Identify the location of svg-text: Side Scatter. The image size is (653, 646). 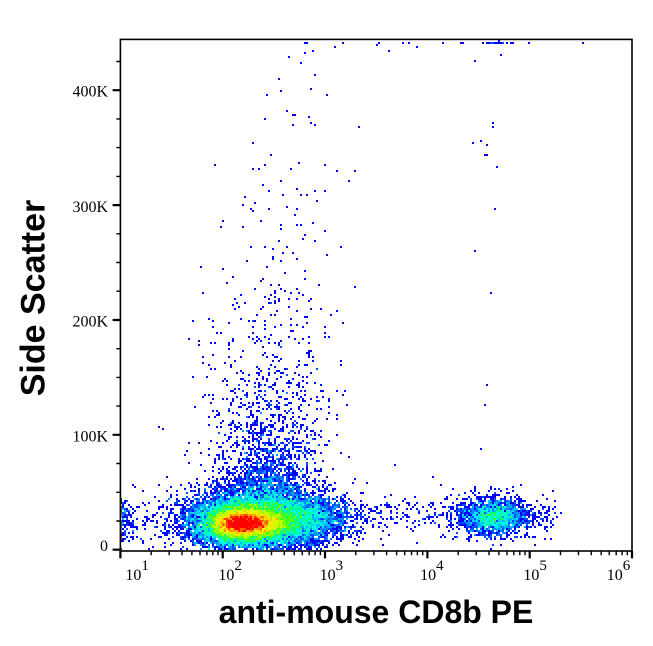
(34, 298).